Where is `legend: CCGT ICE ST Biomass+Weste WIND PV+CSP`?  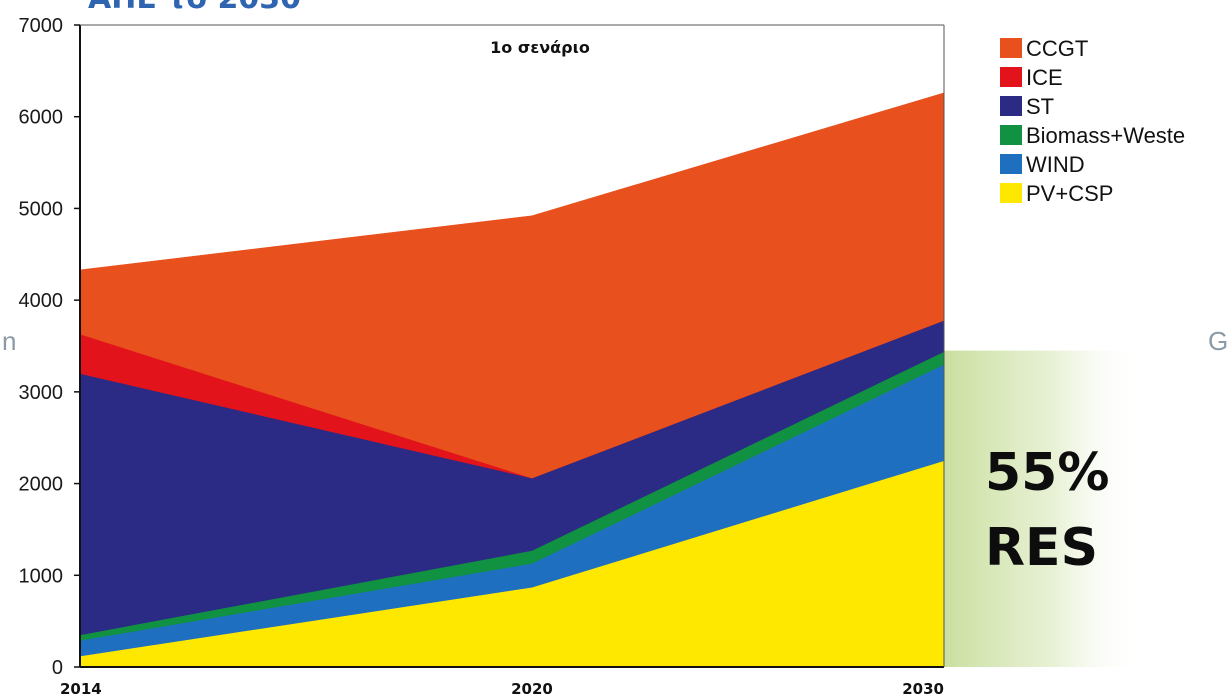 legend: CCGT ICE ST Biomass+Weste WIND PV+CSP is located at coordinates (1092, 121).